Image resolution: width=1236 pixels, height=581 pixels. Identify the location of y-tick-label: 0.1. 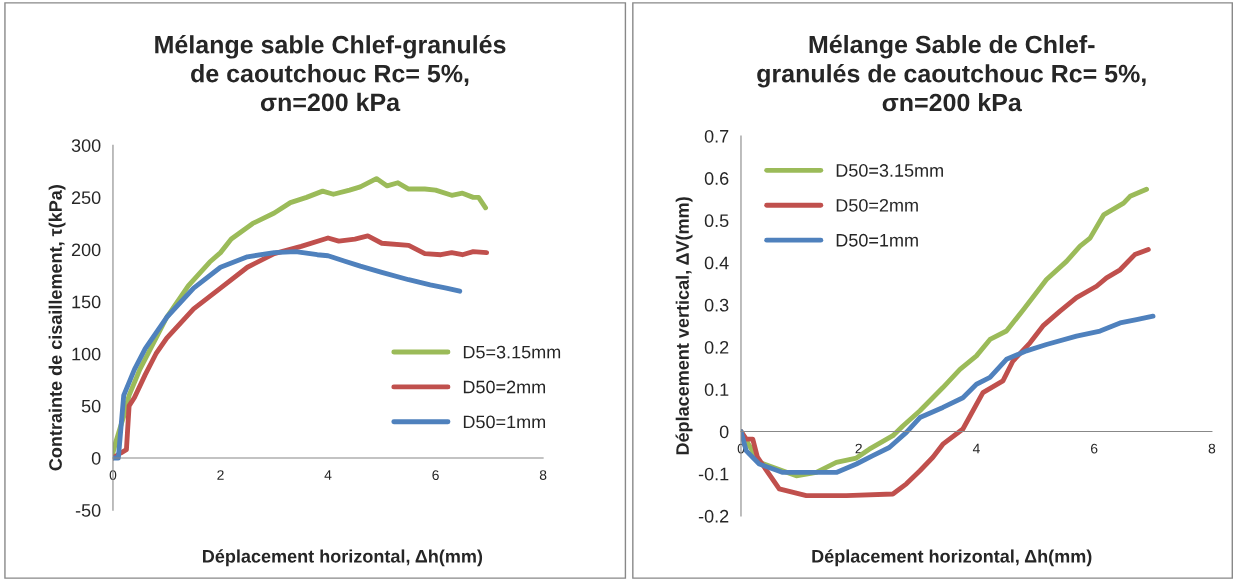
(716, 389).